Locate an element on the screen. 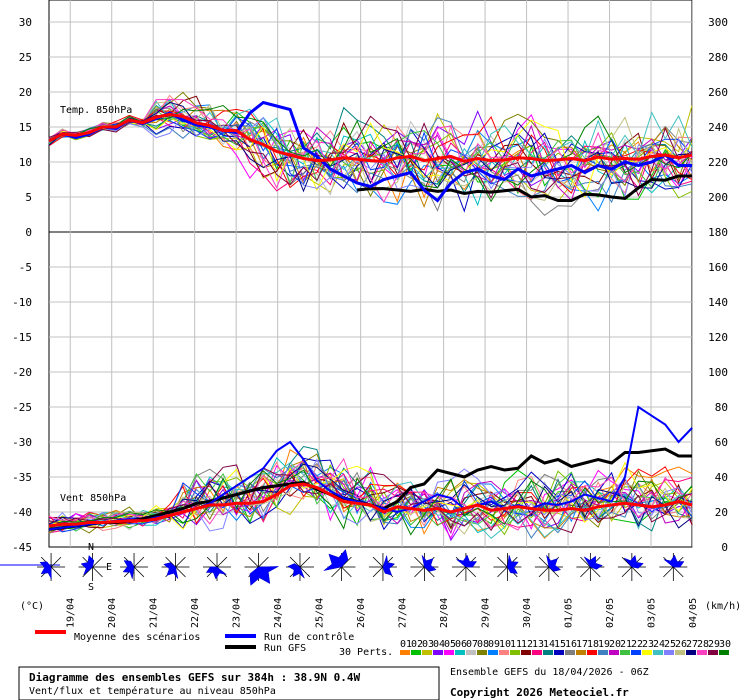 The width and height of the screenshot is (740, 700). right-tick-label: 20 is located at coordinates (721, 512).